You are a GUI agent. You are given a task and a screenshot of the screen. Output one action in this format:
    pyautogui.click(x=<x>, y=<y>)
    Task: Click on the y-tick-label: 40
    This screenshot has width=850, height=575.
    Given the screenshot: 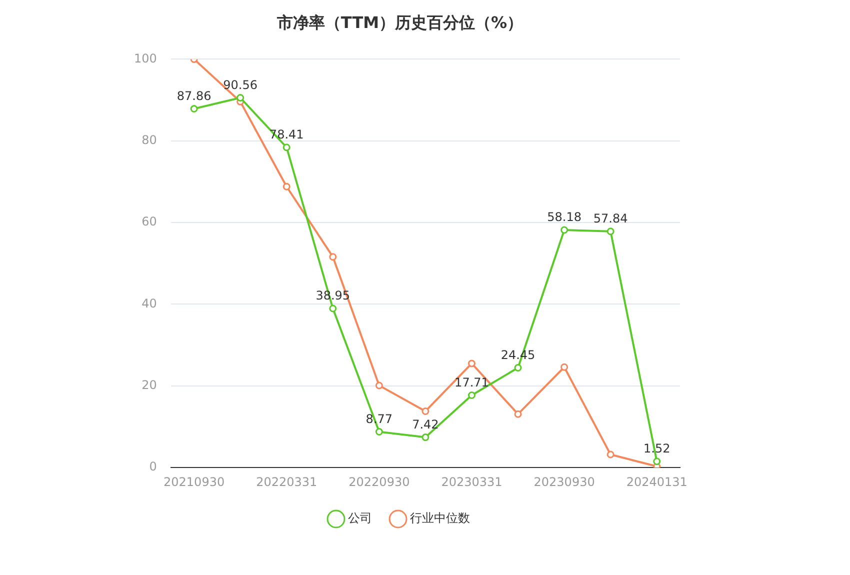 What is the action you would take?
    pyautogui.click(x=149, y=303)
    